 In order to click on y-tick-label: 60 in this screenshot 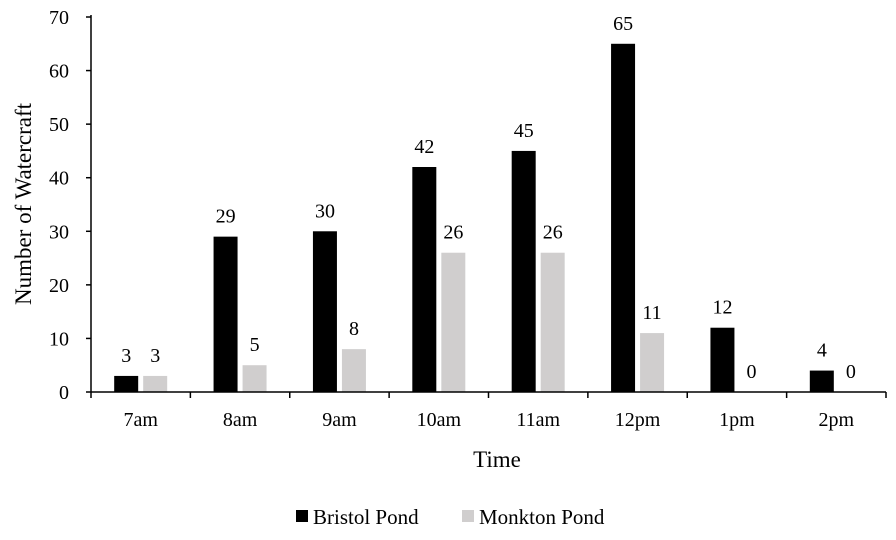, I will do `click(59, 72)`.